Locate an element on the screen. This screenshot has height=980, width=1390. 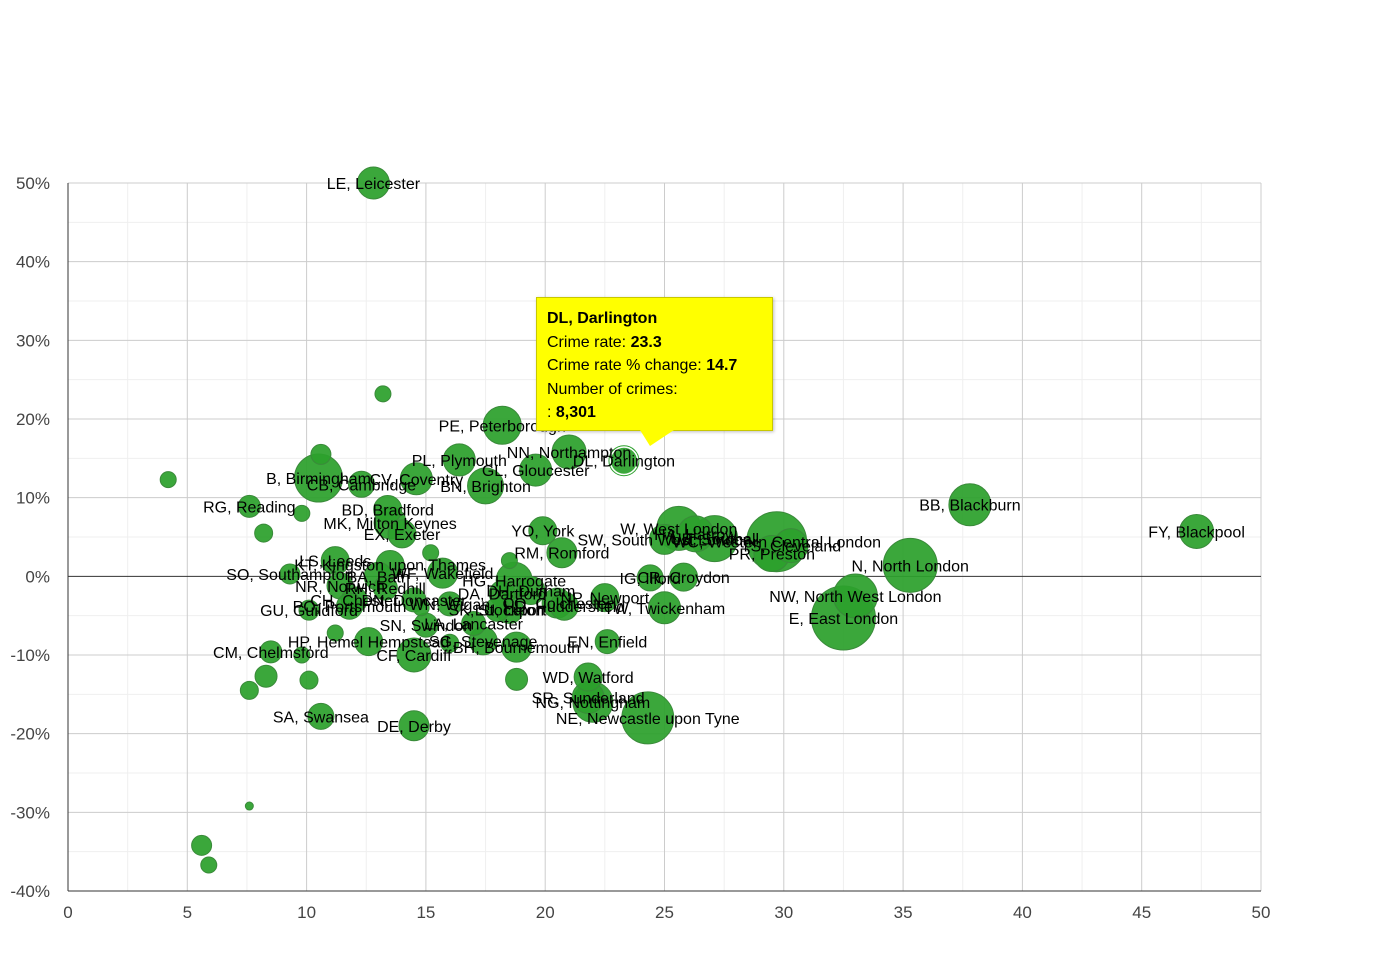
bubble-label: BB, Blackburn is located at coordinates (969, 506).